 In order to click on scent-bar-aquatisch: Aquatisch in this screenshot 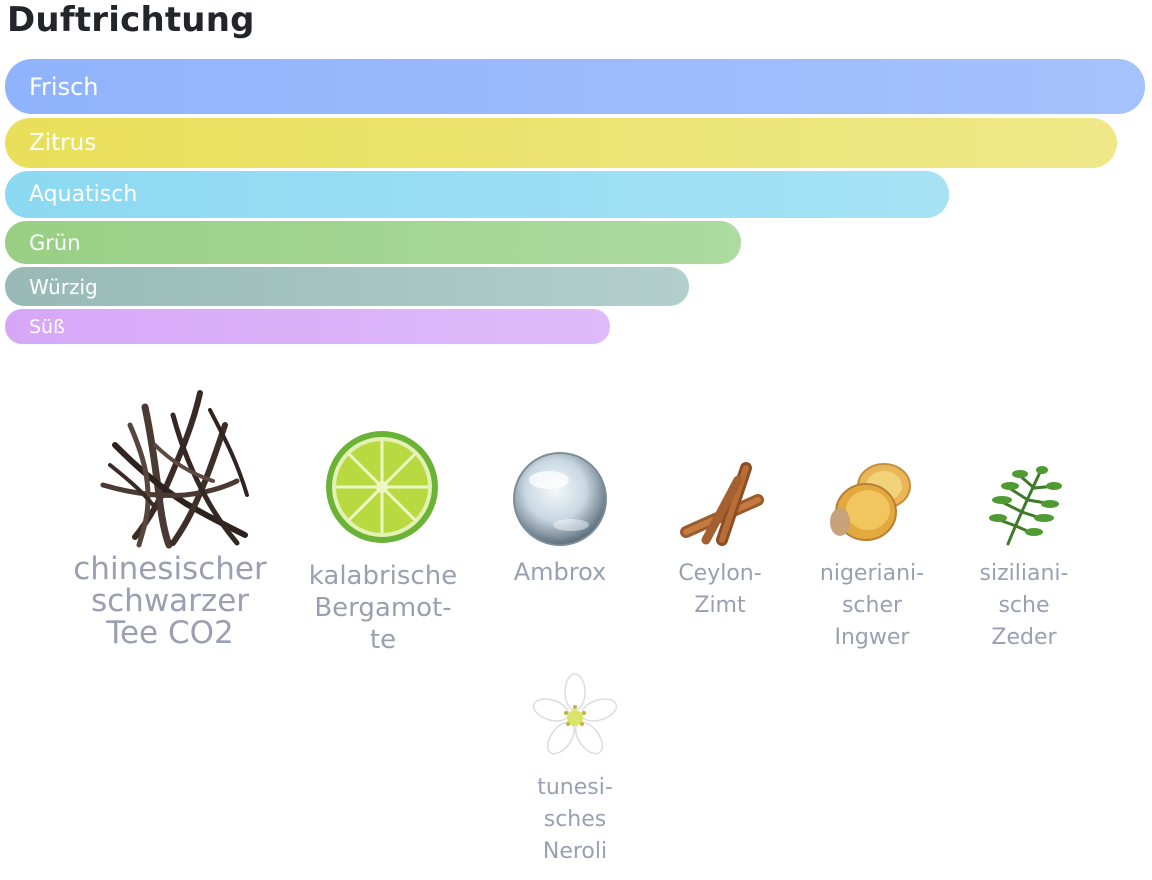, I will do `click(477, 194)`.